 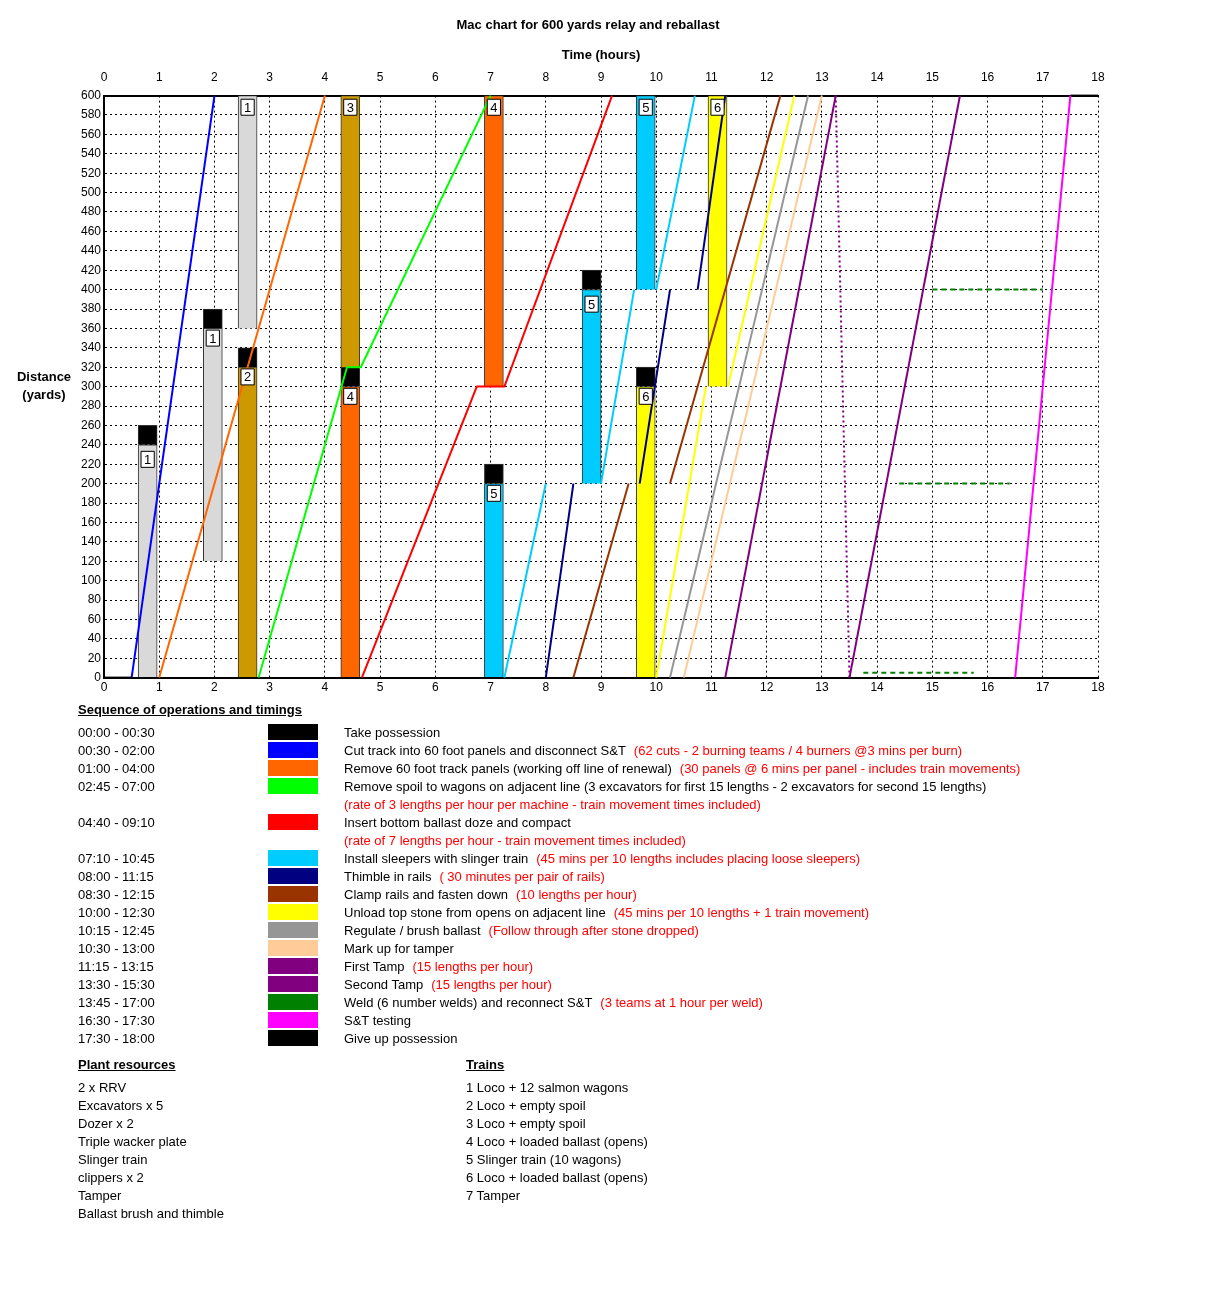 What do you see at coordinates (384, 984) in the screenshot?
I see `legend-label: Second Tamp` at bounding box center [384, 984].